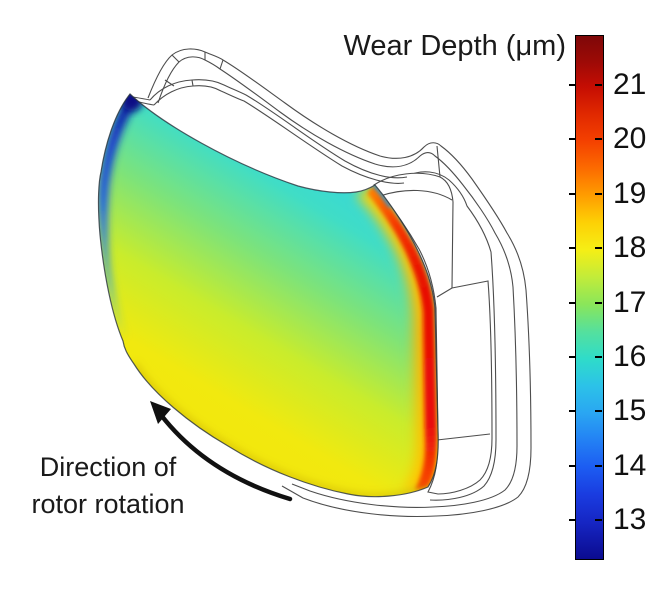 This screenshot has width=663, height=600. What do you see at coordinates (630, 520) in the screenshot?
I see `colorbar-tick-label: 13` at bounding box center [630, 520].